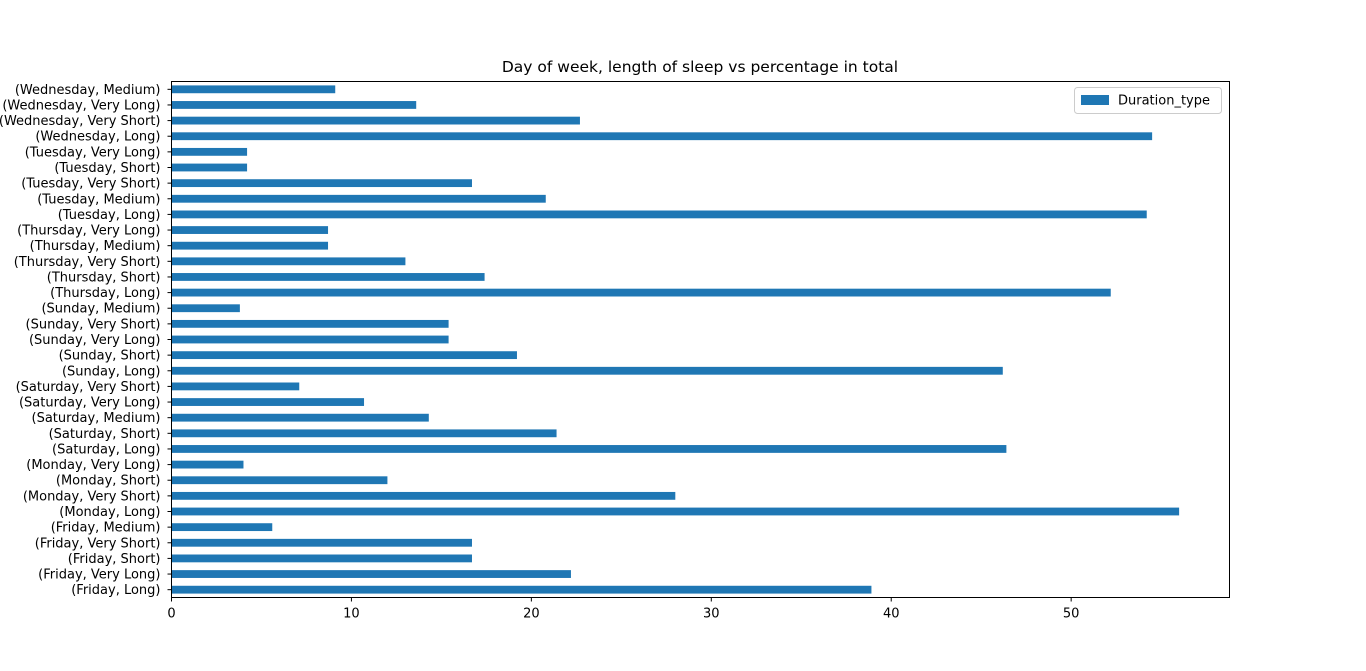  I want to click on x-tick-label: 10, so click(351, 614).